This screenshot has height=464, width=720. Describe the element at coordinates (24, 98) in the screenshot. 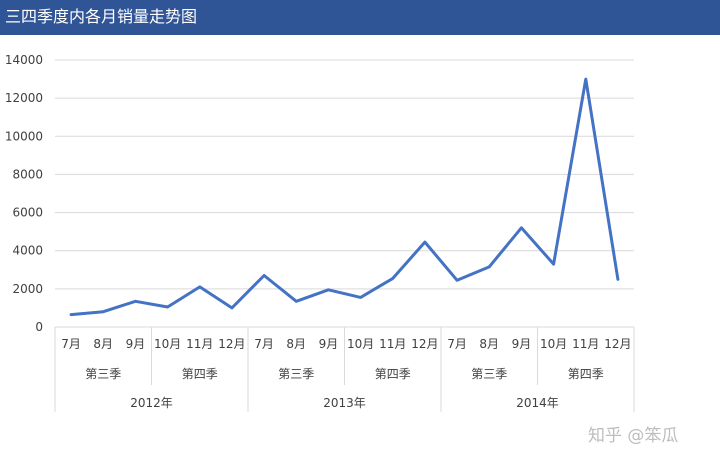

I see `y-tick-label: 12000` at that location.